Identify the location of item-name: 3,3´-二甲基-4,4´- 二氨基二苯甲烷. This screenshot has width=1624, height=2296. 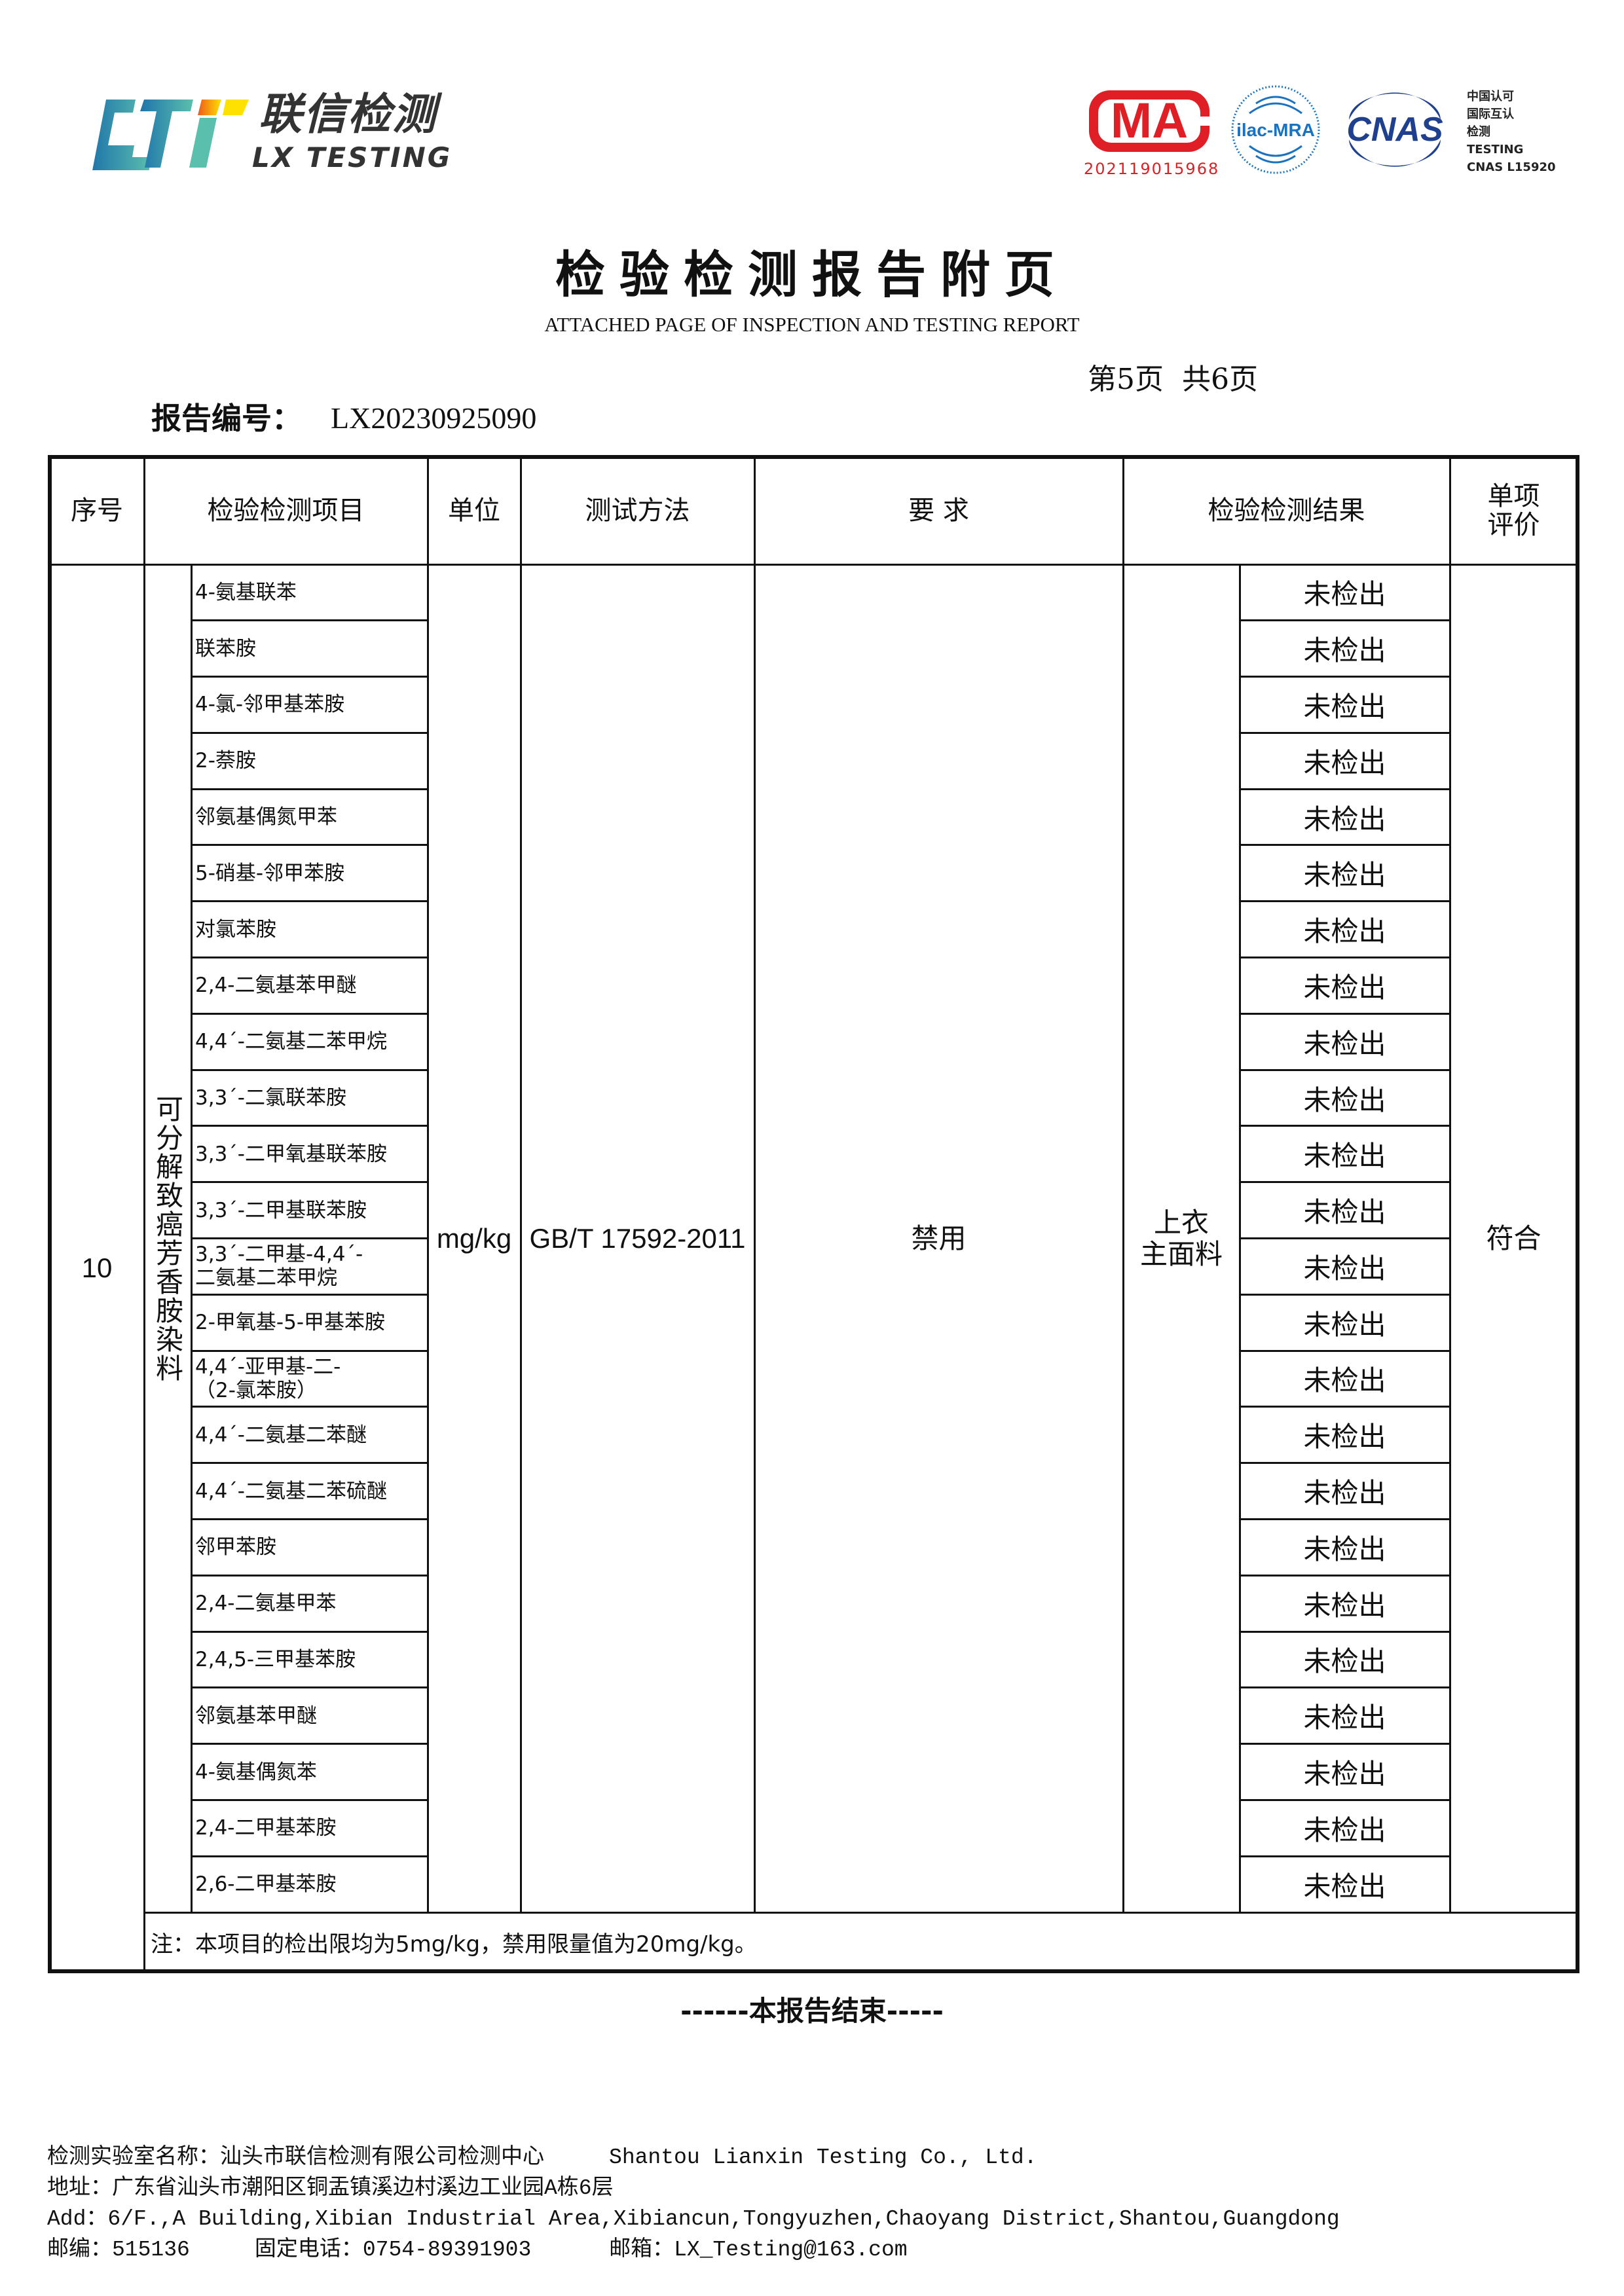
(279, 1266).